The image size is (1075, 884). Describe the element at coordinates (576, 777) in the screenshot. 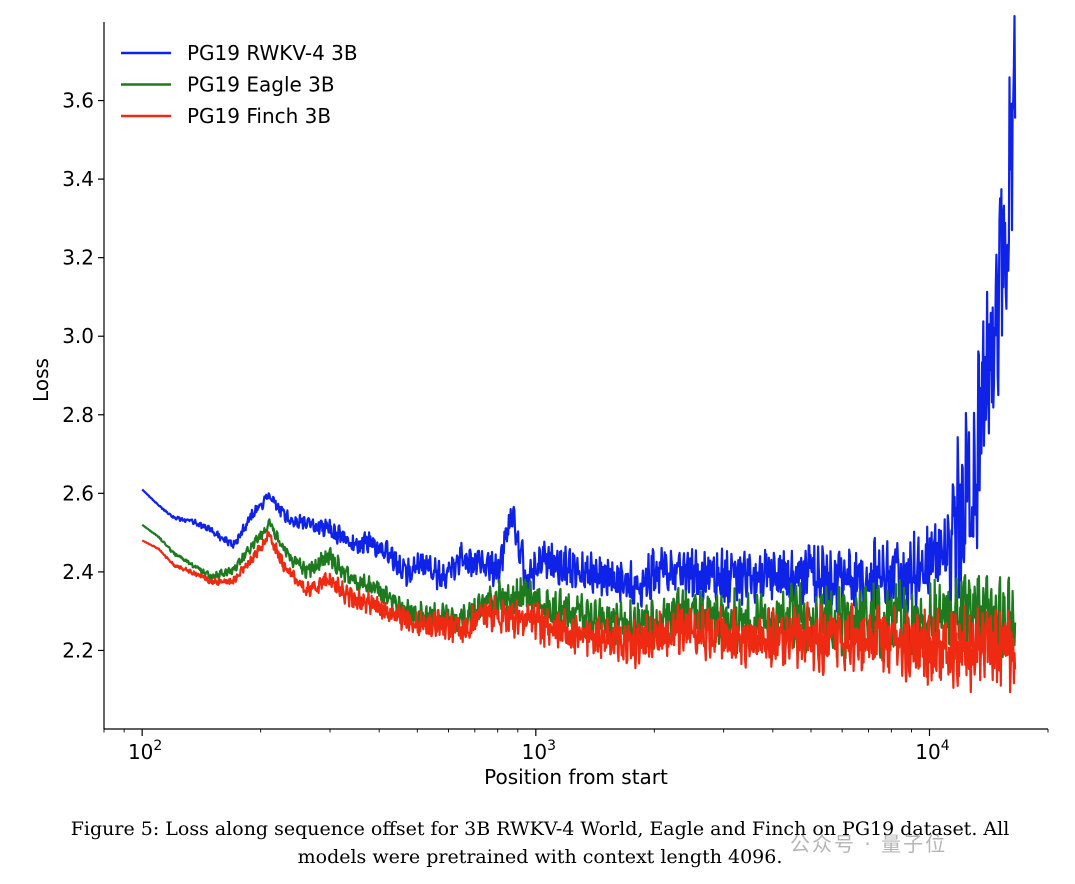

I see `x-axis-label: Position from start` at that location.